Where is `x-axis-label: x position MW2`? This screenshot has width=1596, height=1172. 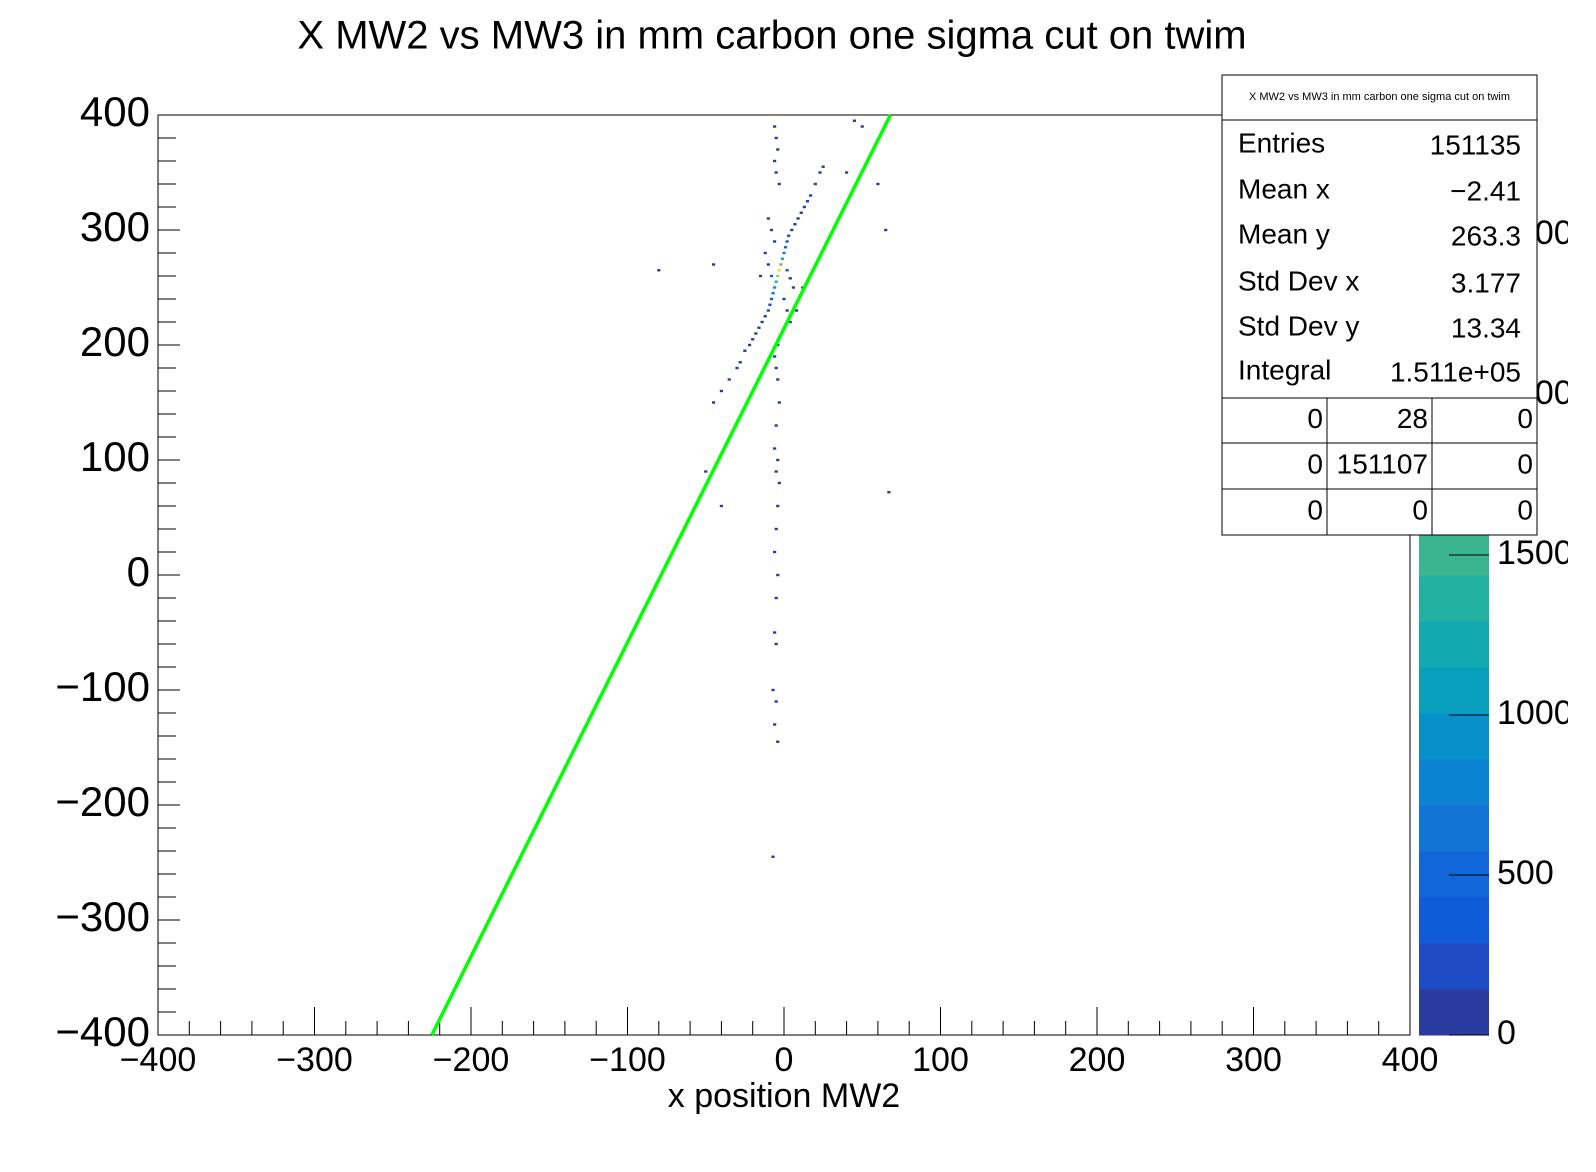
x-axis-label: x position MW2 is located at coordinates (784, 1096).